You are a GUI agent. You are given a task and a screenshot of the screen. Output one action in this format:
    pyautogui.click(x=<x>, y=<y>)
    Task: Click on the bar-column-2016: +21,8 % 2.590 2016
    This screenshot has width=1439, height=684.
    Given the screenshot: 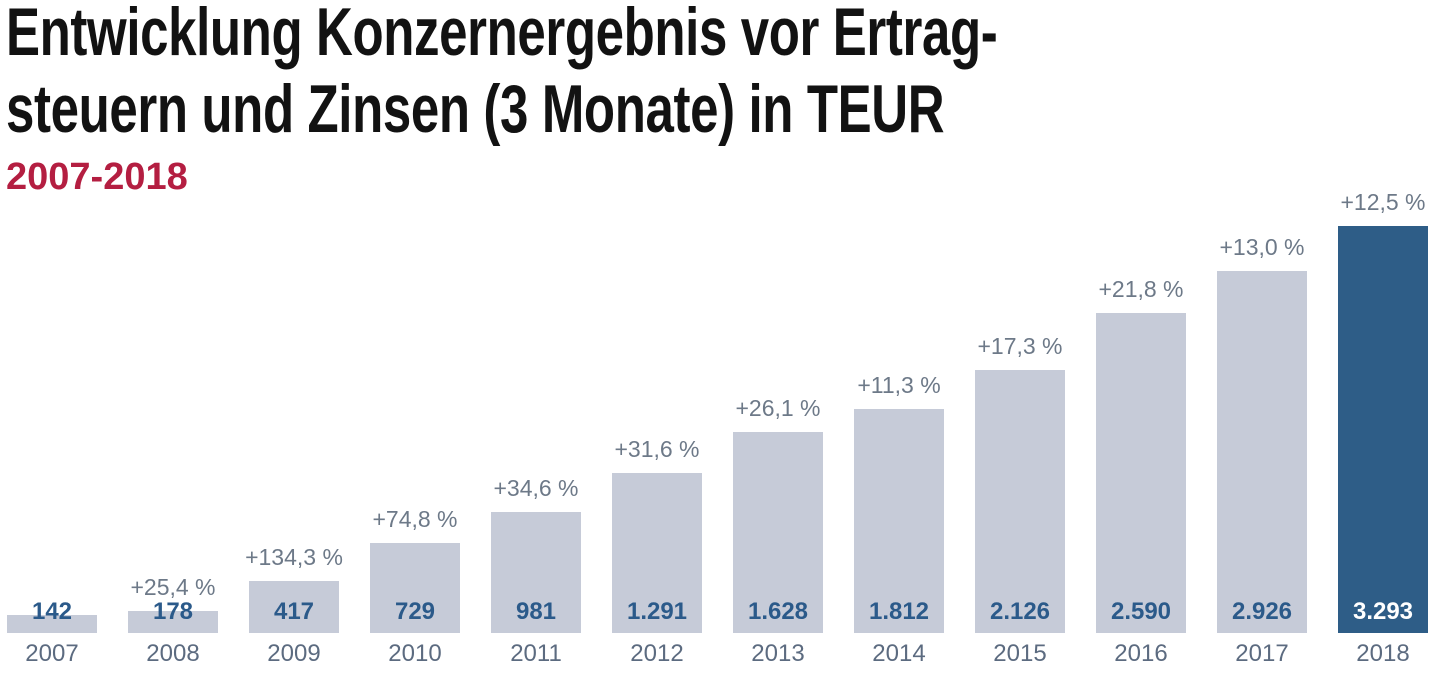 What is the action you would take?
    pyautogui.click(x=1141, y=446)
    